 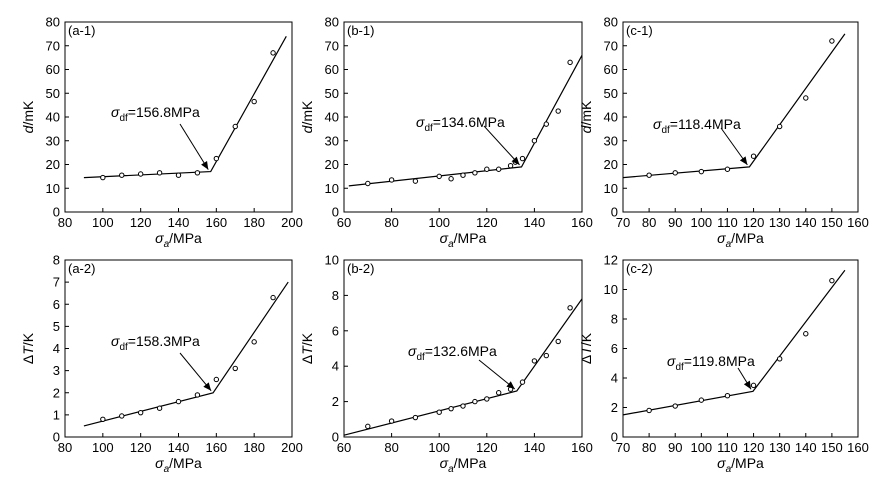 What do you see at coordinates (28, 348) in the screenshot?
I see `y-axis-label: ΔT/K` at bounding box center [28, 348].